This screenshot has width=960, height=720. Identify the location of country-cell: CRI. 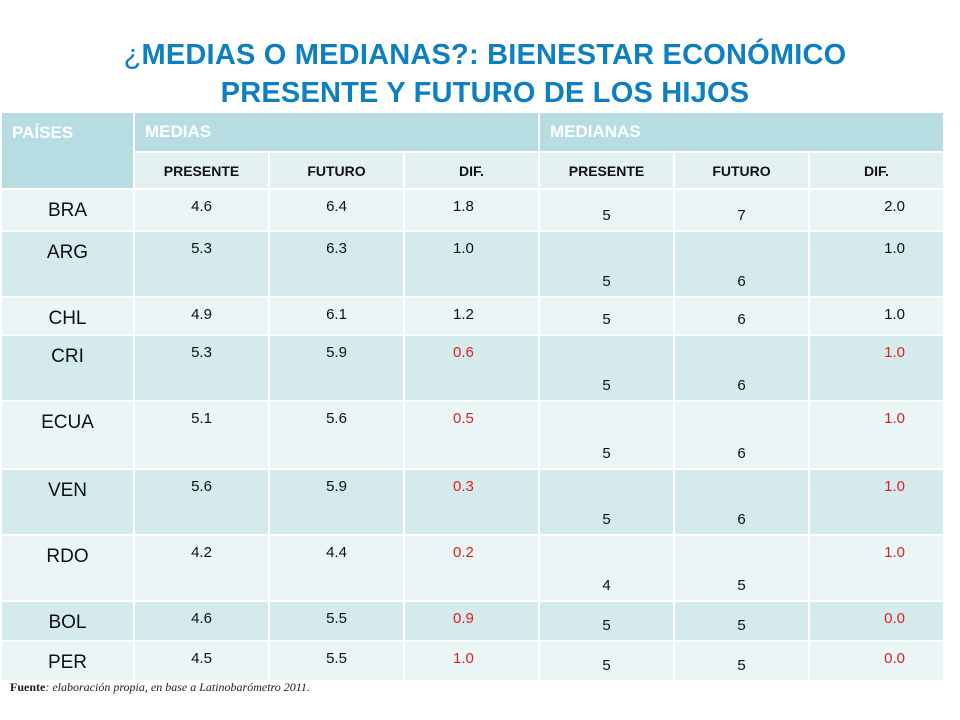
(67, 368).